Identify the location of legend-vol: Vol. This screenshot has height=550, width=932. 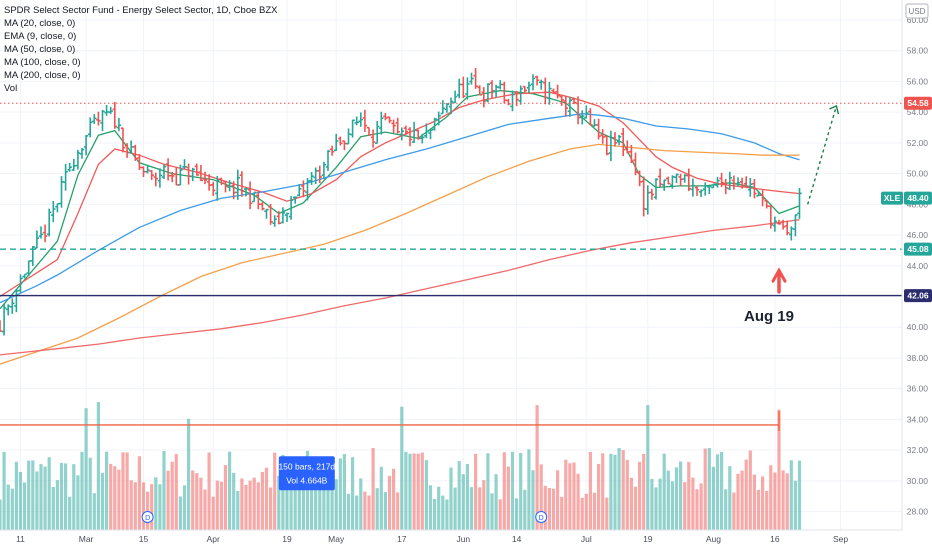
(11, 88).